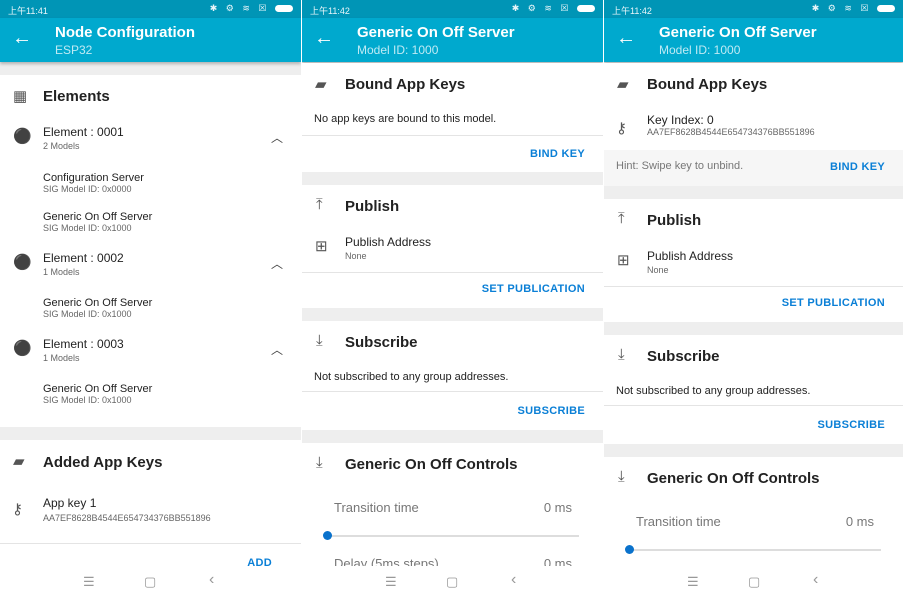  I want to click on page-title: Generic On Off Server, so click(436, 32).